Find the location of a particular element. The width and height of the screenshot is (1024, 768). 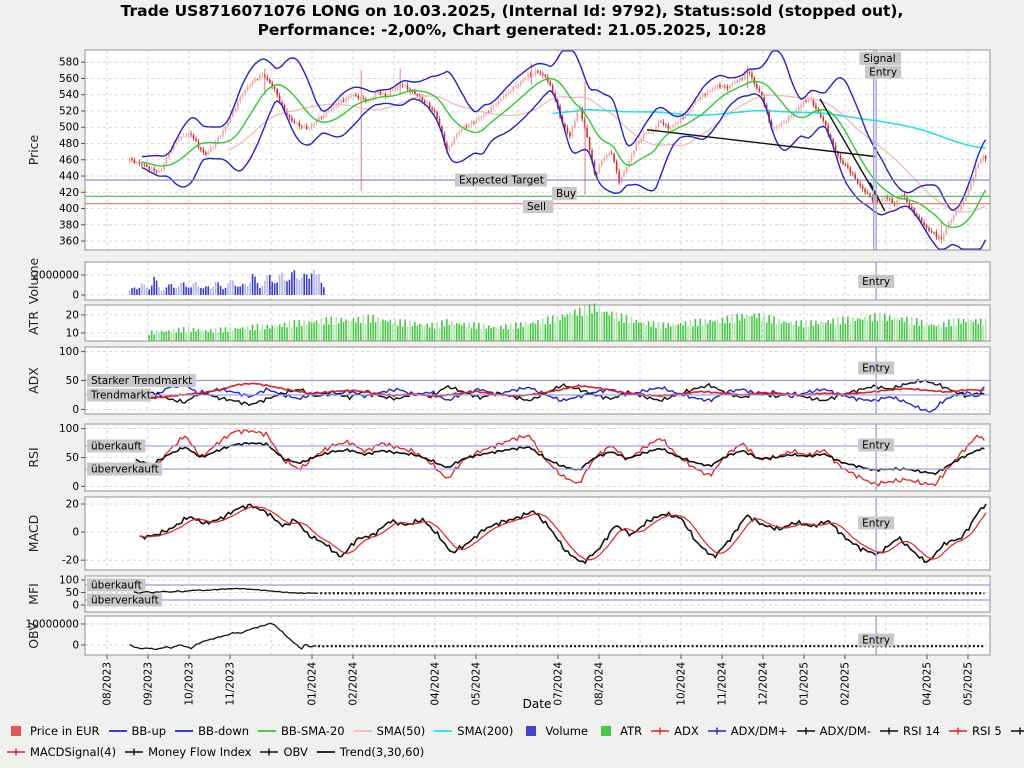

legend-item-label: RSI 5 is located at coordinates (986, 730).